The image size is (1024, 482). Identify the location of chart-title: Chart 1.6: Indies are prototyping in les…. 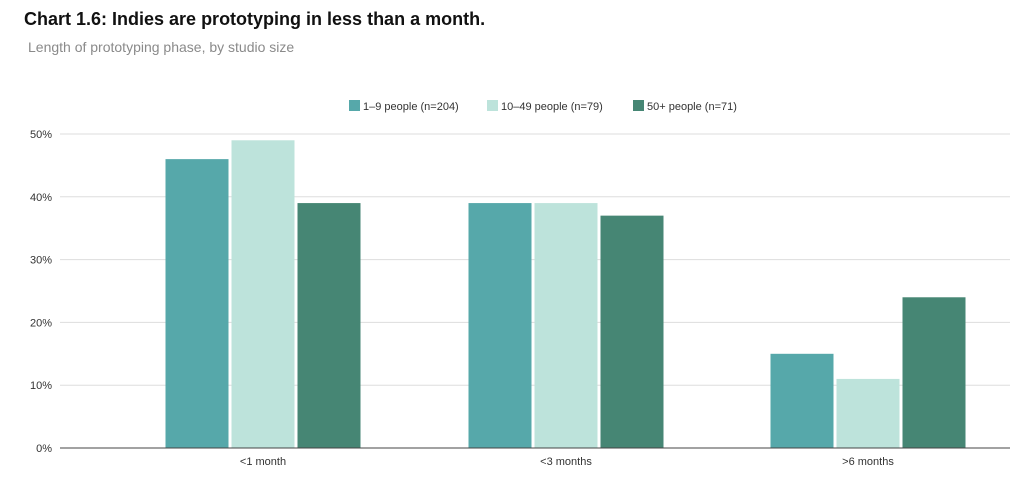
(255, 19).